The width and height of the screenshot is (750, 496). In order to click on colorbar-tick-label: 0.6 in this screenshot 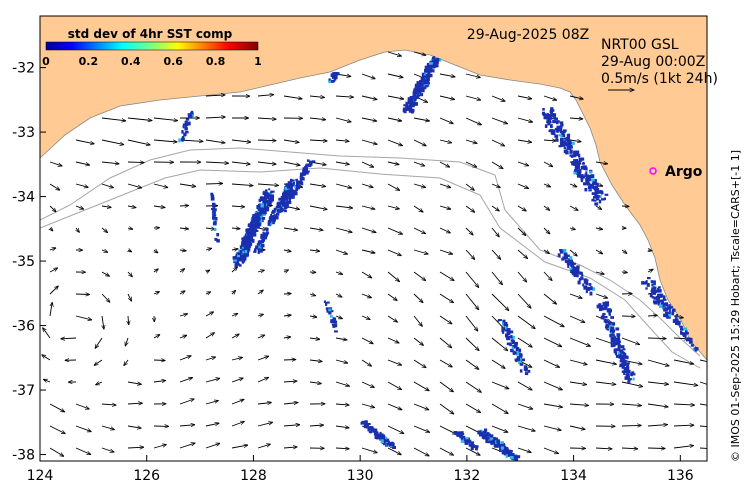, I will do `click(173, 61)`.